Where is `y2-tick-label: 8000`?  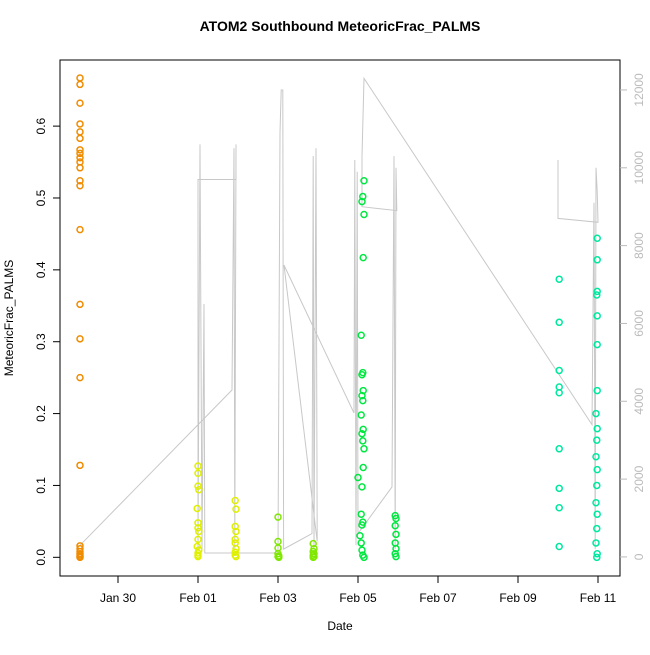 y2-tick-label: 8000 is located at coordinates (639, 245).